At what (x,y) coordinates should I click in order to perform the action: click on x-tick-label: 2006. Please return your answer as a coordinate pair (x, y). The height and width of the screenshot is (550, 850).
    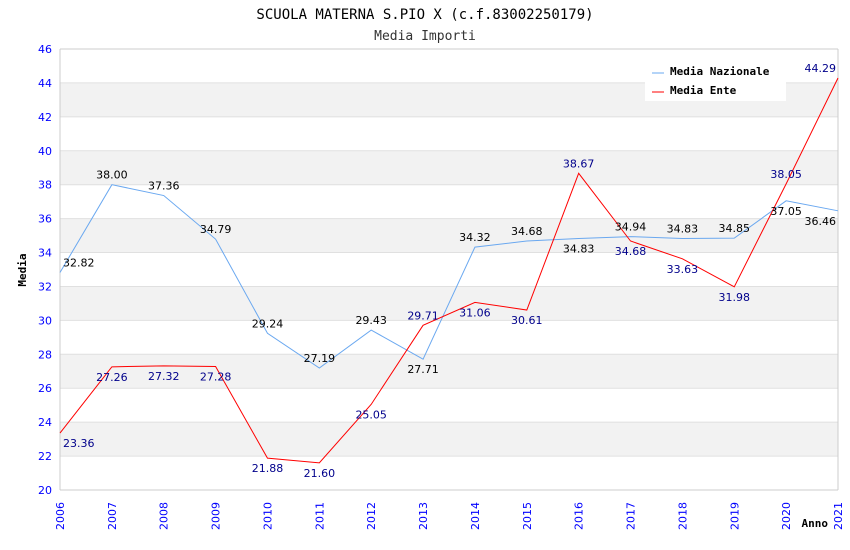
    Looking at the image, I should click on (60, 516).